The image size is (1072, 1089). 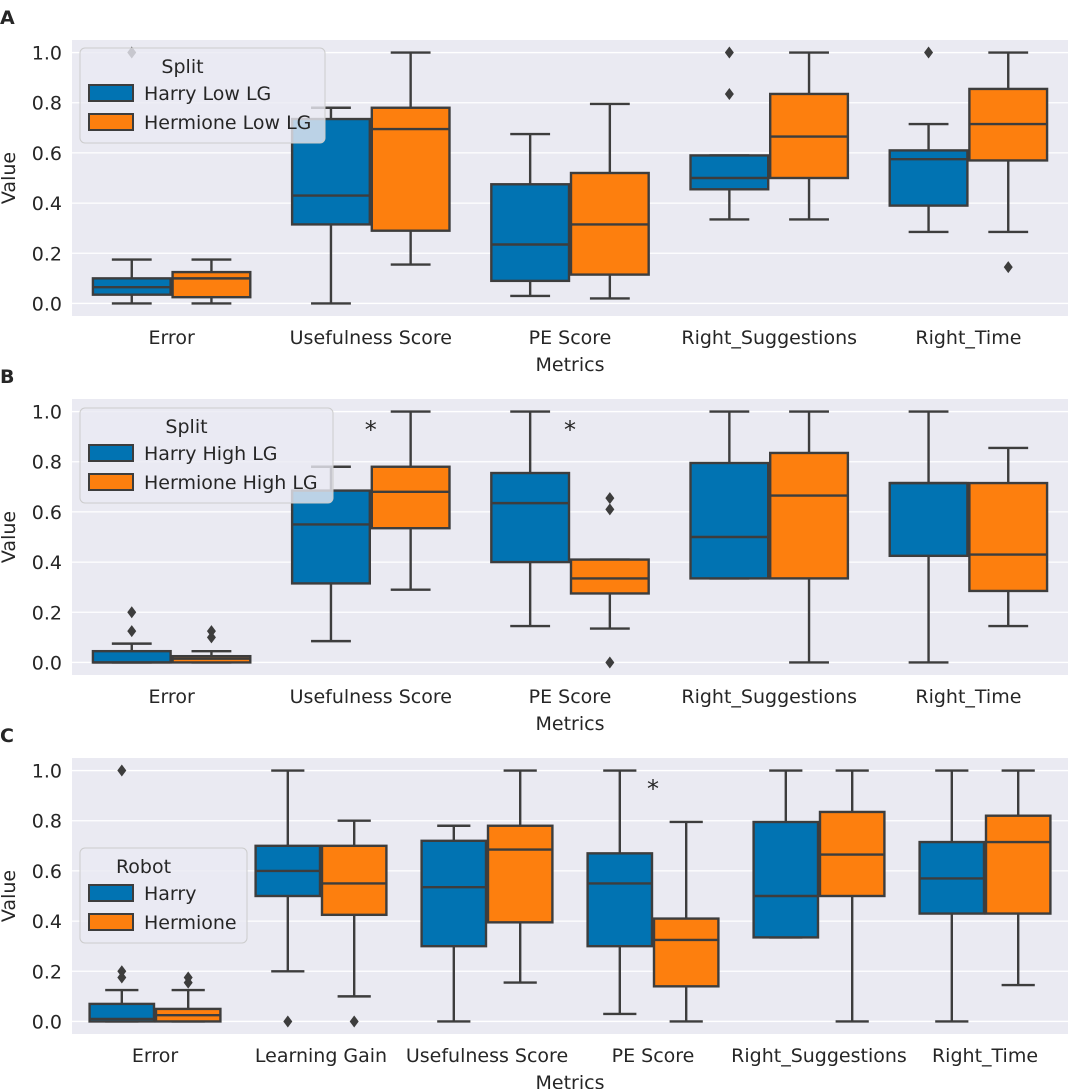 What do you see at coordinates (852, 896) in the screenshot?
I see `box-hermione-right-suggestions` at bounding box center [852, 896].